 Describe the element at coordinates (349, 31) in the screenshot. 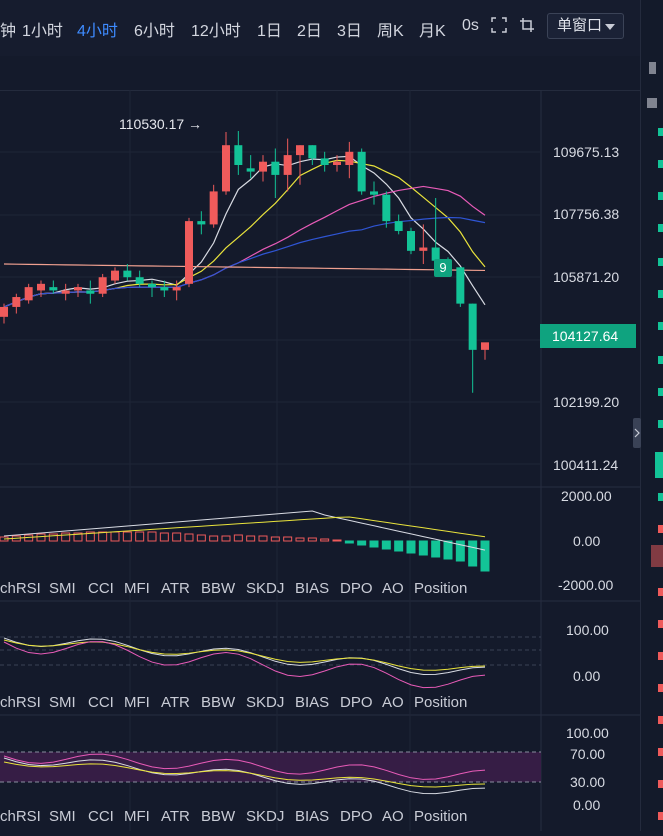

I see `tf-3d: 3日` at that location.